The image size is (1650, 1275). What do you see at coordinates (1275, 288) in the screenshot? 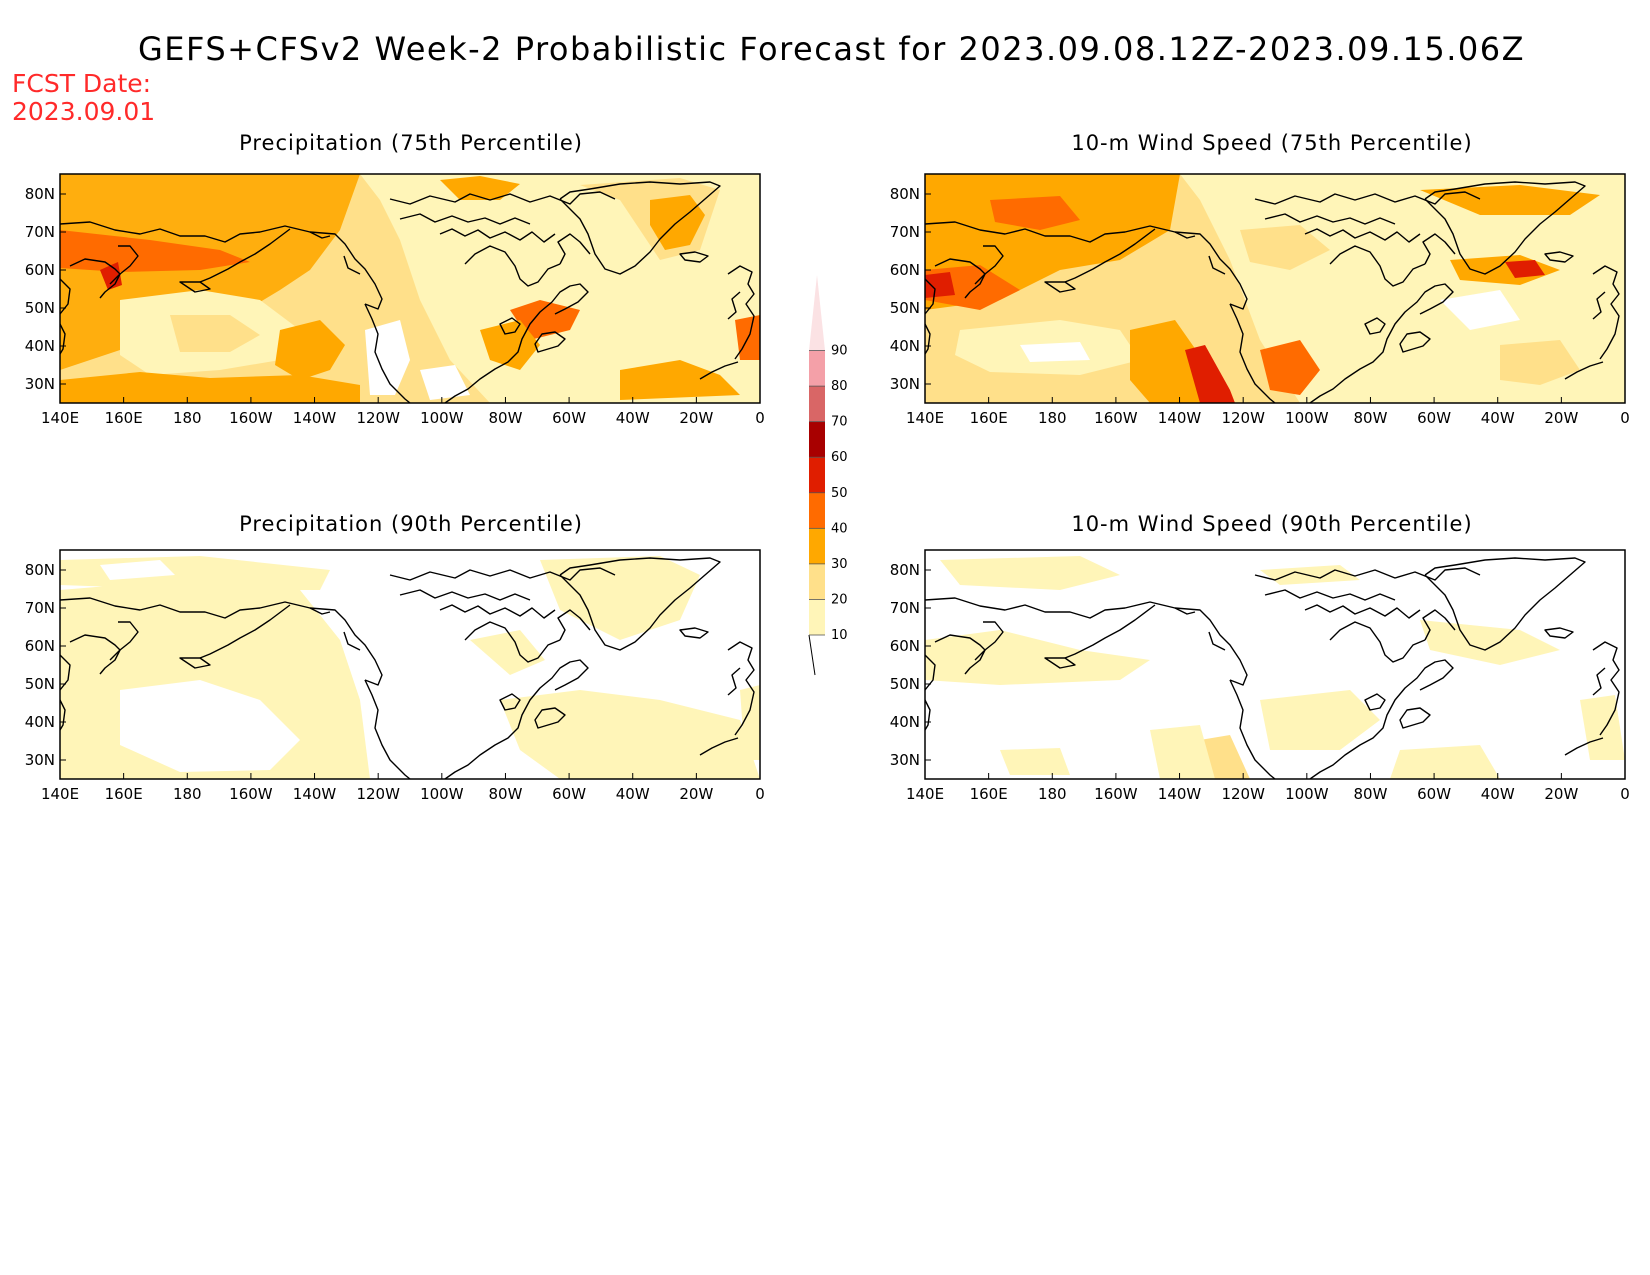
I see `wind-75-probability-shading` at bounding box center [1275, 288].